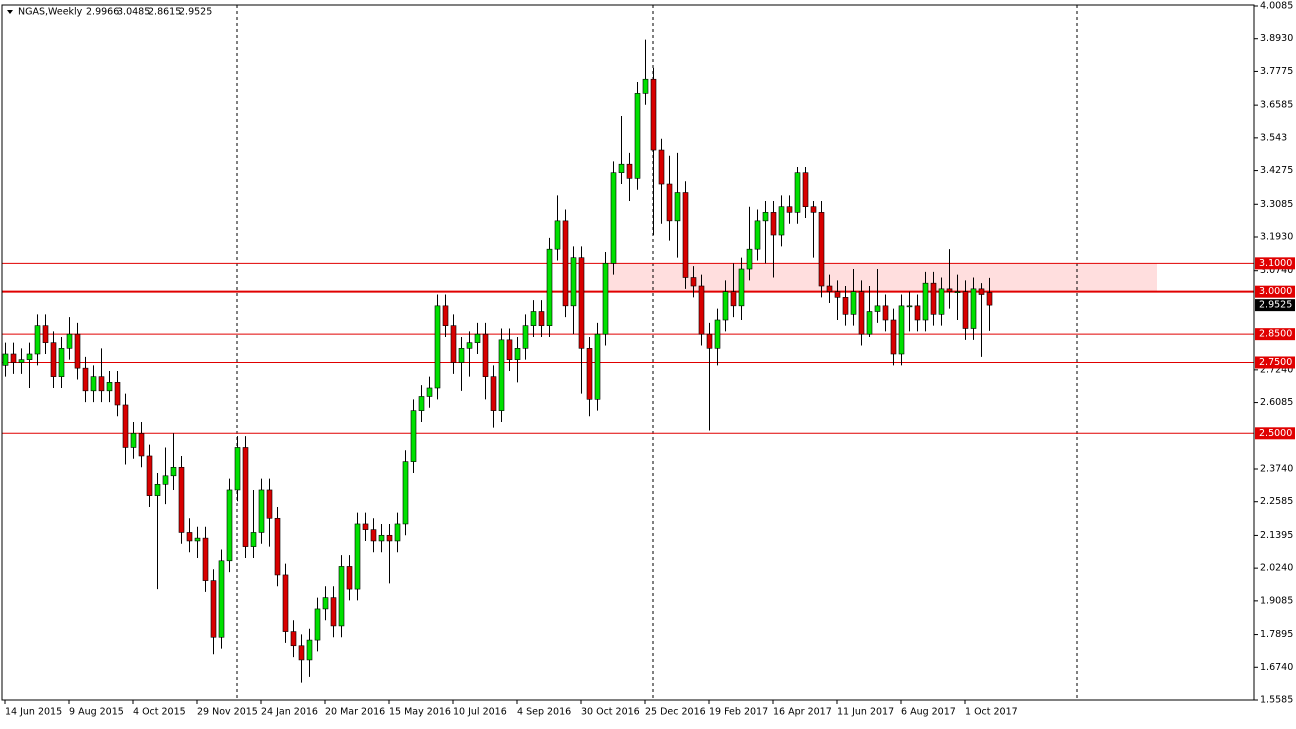 The image size is (1296, 729). I want to click on y-tick-label: 2.7240, so click(1276, 369).